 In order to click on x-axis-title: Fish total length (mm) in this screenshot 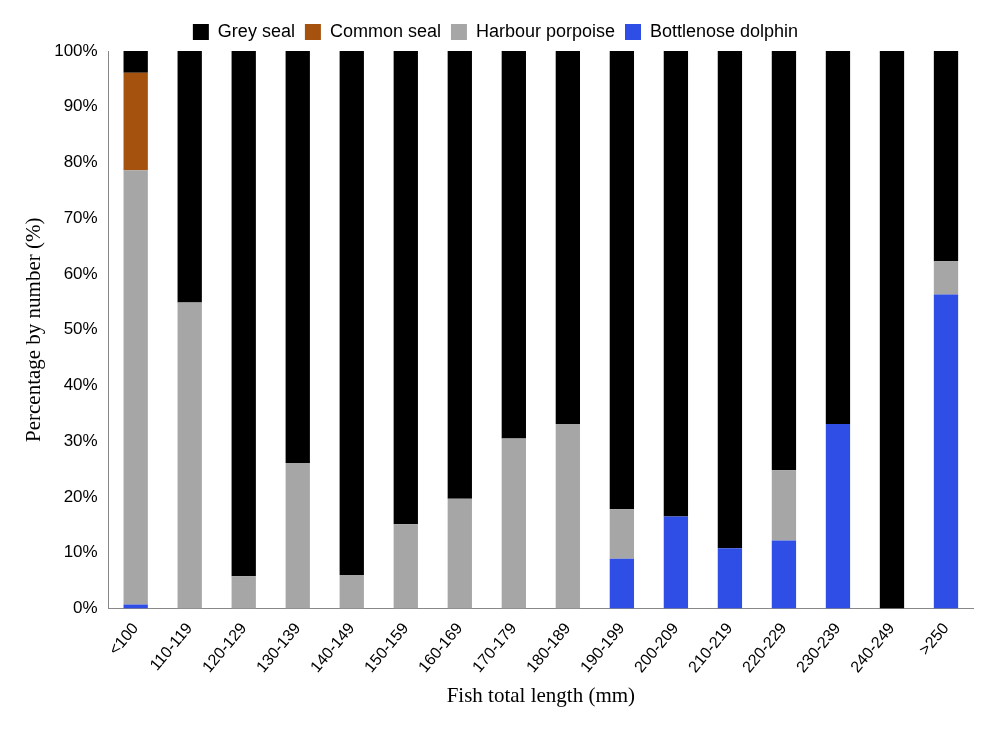, I will do `click(541, 694)`.